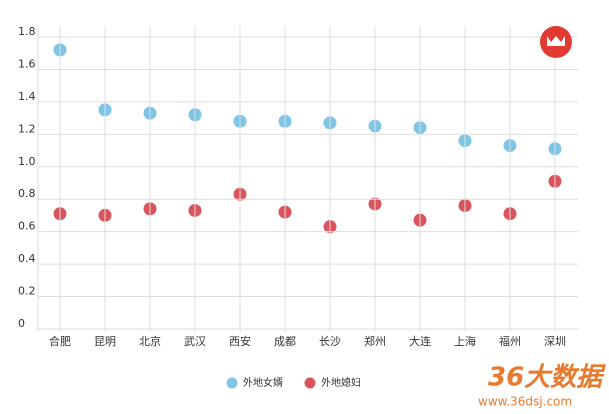 The height and width of the screenshot is (414, 609). What do you see at coordinates (285, 341) in the screenshot?
I see `x-tick-label: 成都` at bounding box center [285, 341].